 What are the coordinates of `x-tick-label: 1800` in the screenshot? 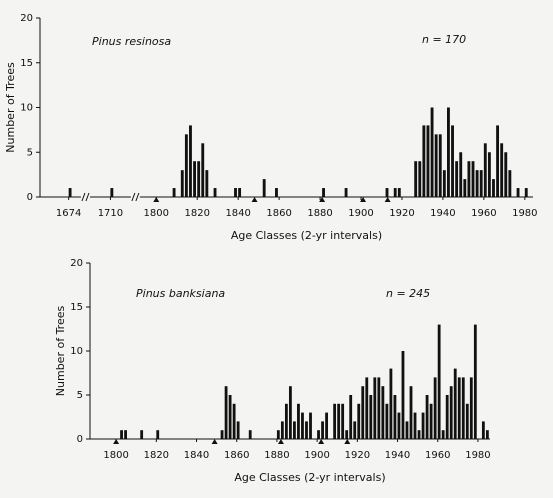 It's located at (156, 213).